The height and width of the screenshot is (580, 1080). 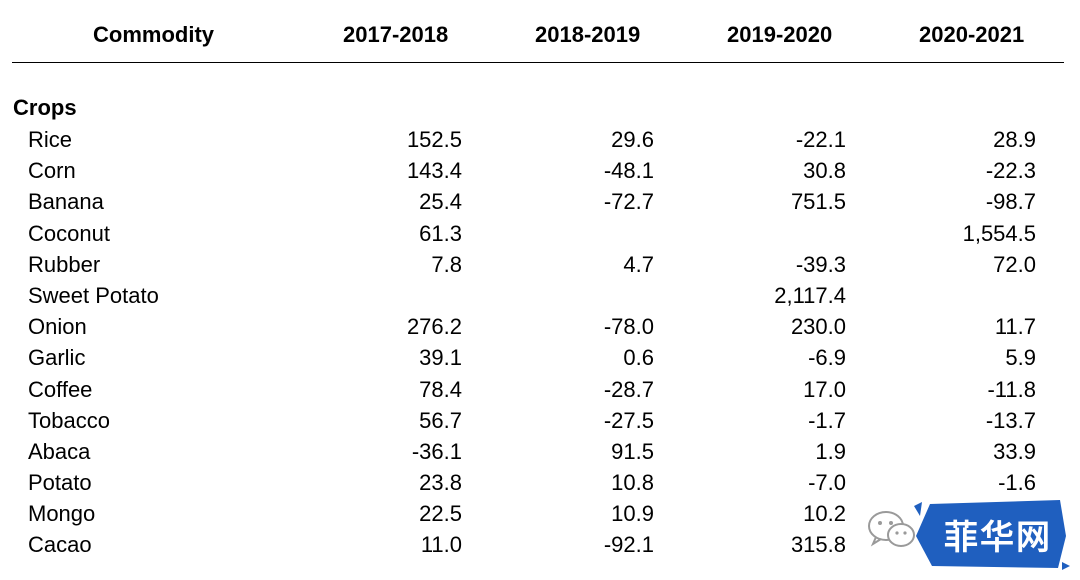 I want to click on value-cell: 1.9, so click(x=830, y=451).